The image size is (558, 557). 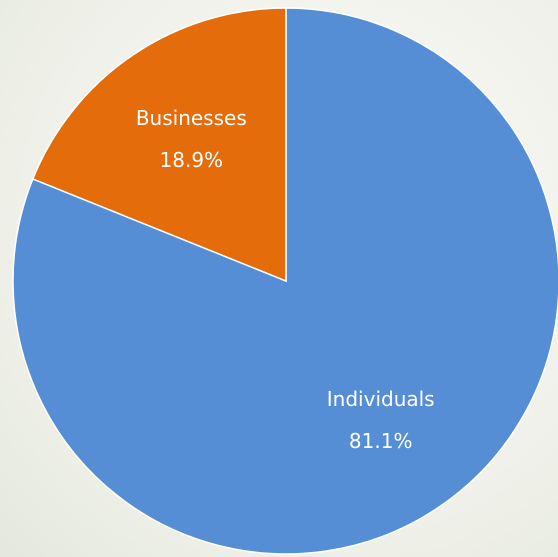 I want to click on slice-value-label: 81.1%, so click(x=381, y=441).